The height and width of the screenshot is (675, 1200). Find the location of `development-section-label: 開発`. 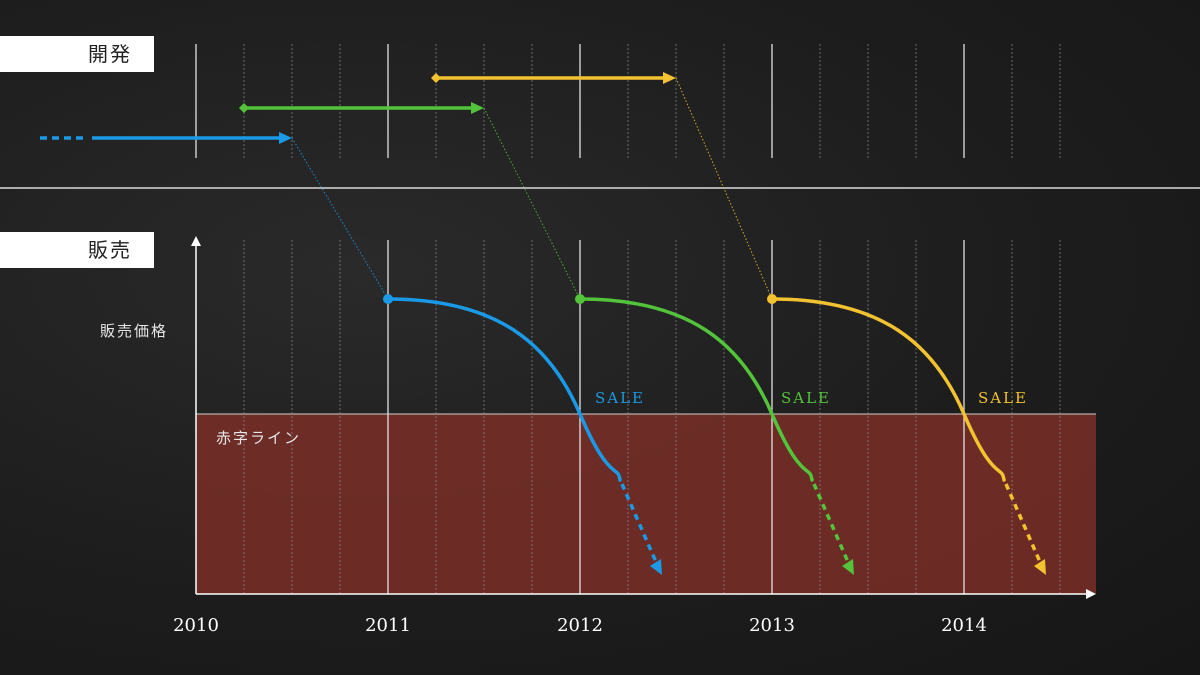

development-section-label: 開発 is located at coordinates (77, 54).